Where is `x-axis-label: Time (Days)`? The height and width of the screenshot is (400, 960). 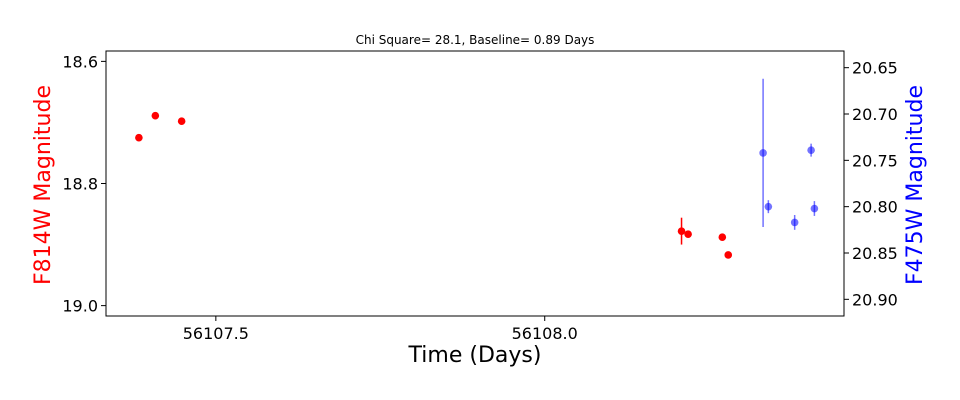
x-axis-label: Time (Days) is located at coordinates (475, 355).